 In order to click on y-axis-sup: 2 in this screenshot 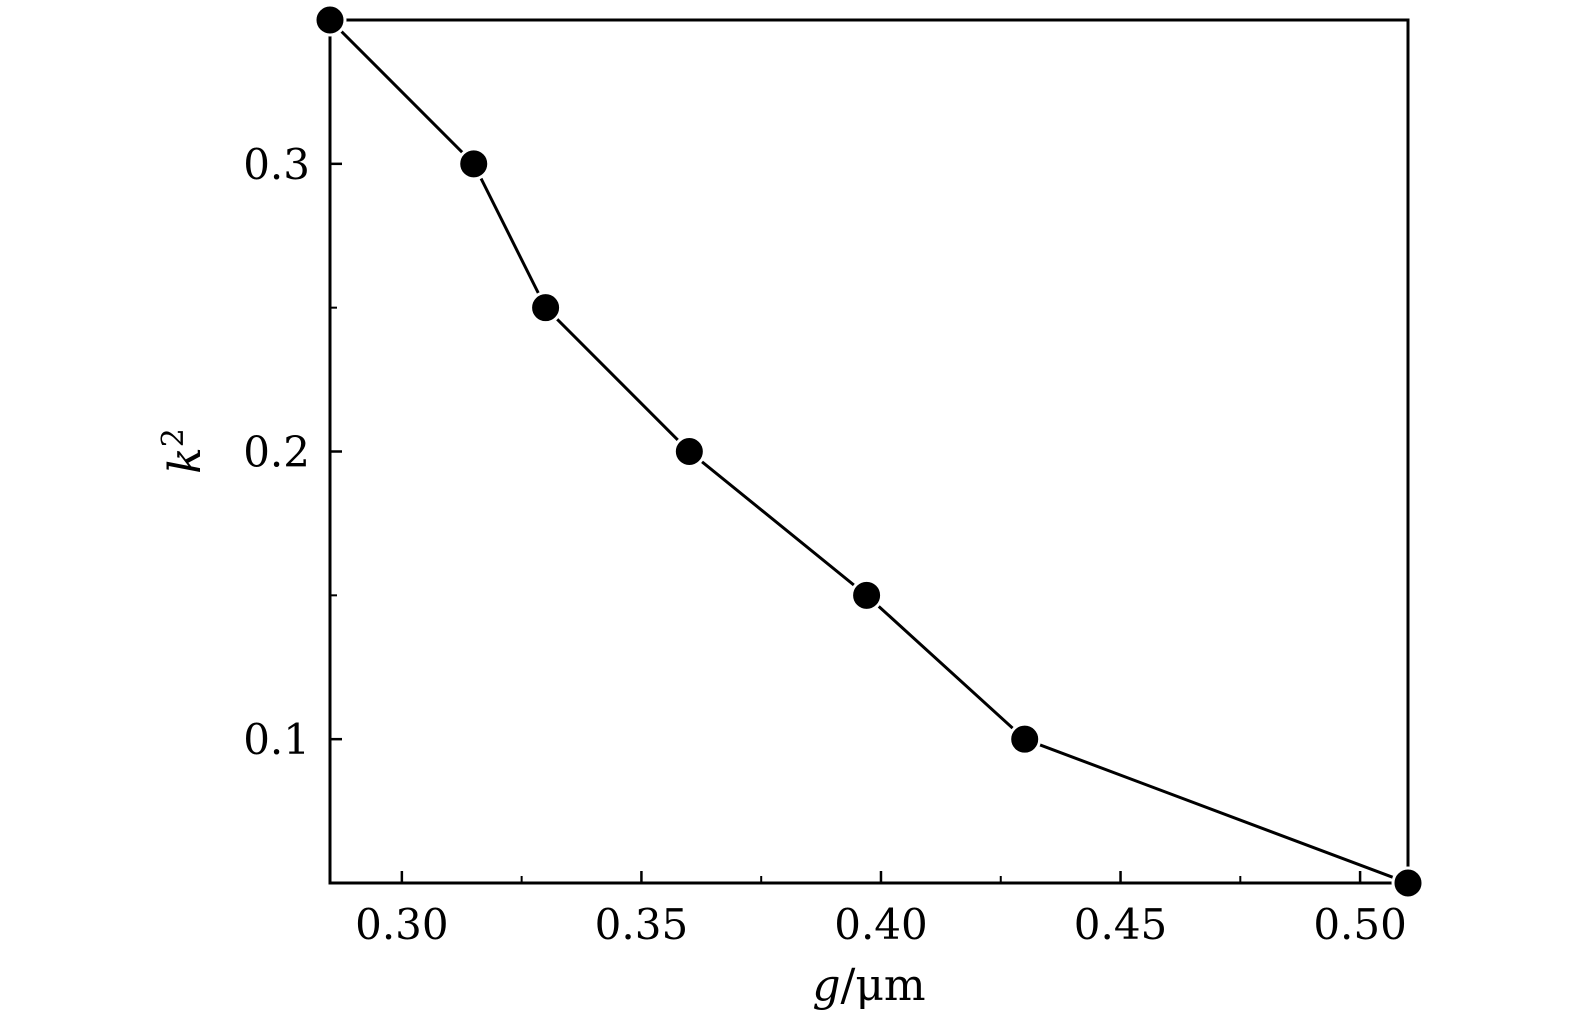, I will do `click(173, 437)`.